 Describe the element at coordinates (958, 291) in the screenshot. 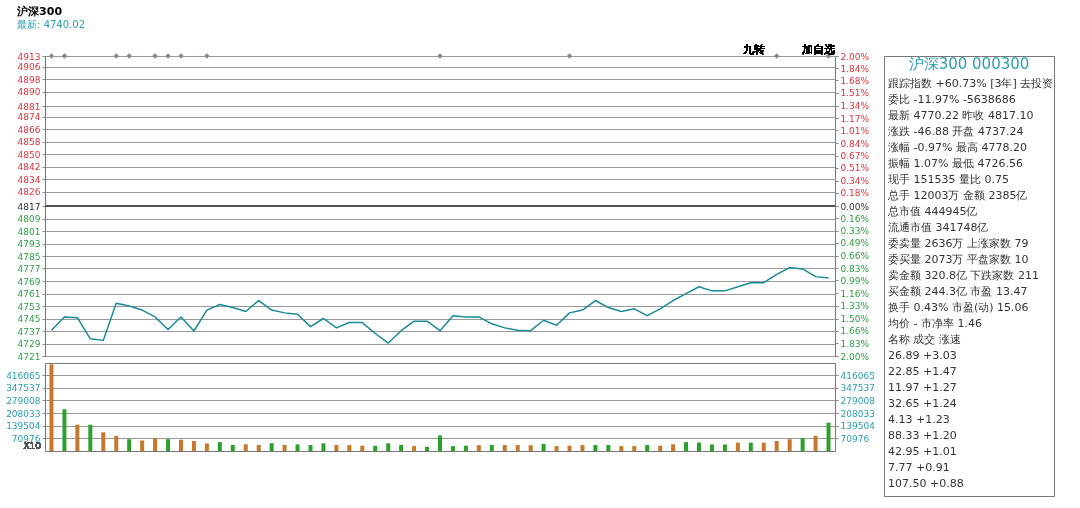

I see `text: 买金额 244.3亿 市盈 13.47` at that location.